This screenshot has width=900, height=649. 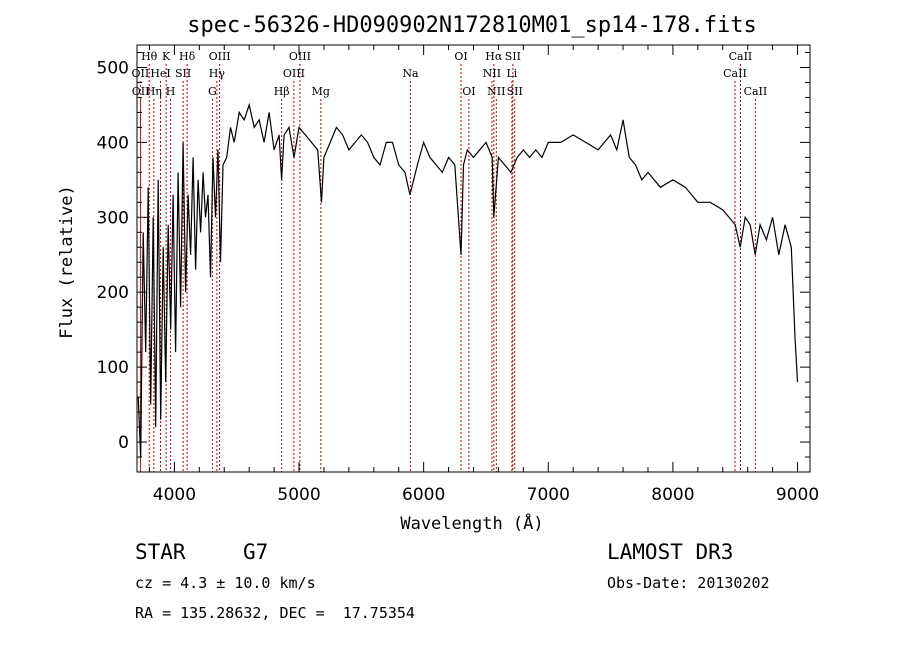 I want to click on y-tick-label: 200, so click(x=113, y=293).